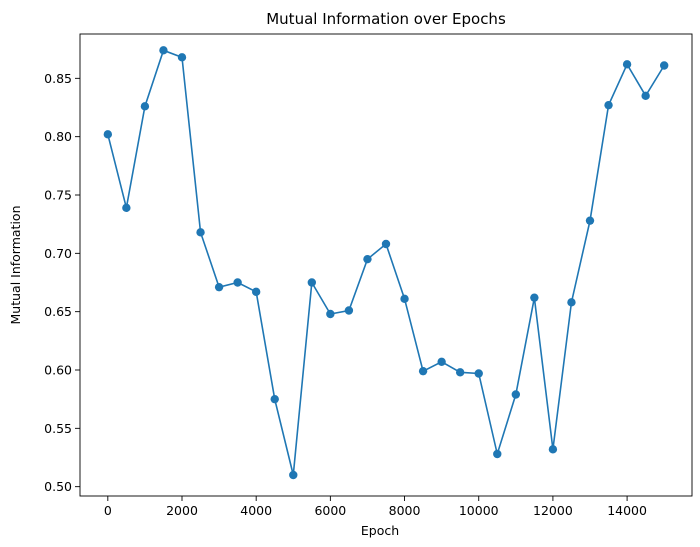  What do you see at coordinates (479, 510) in the screenshot?
I see `x-tick-label: 10000` at bounding box center [479, 510].